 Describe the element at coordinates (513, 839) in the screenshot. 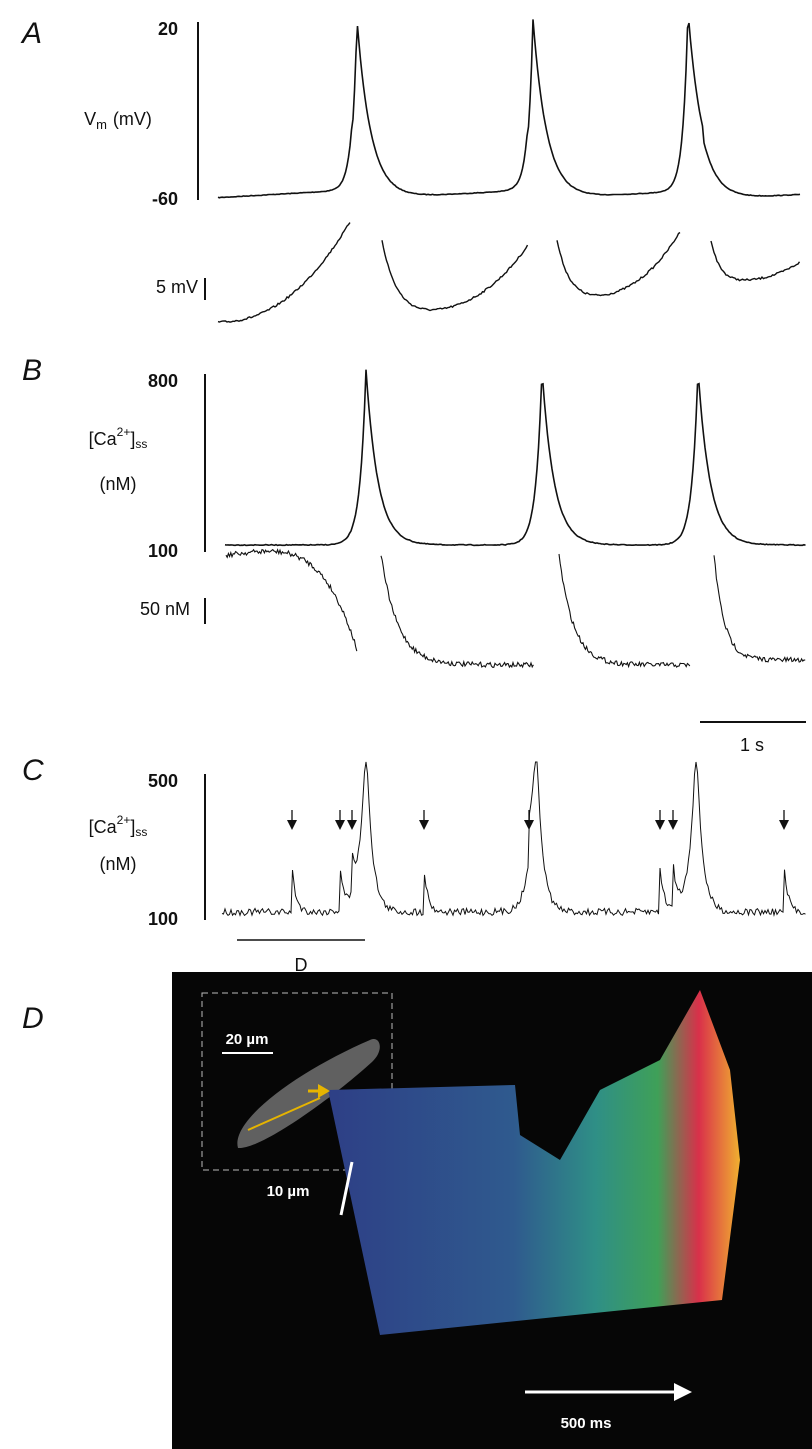

I see `trace-ca-c` at that location.